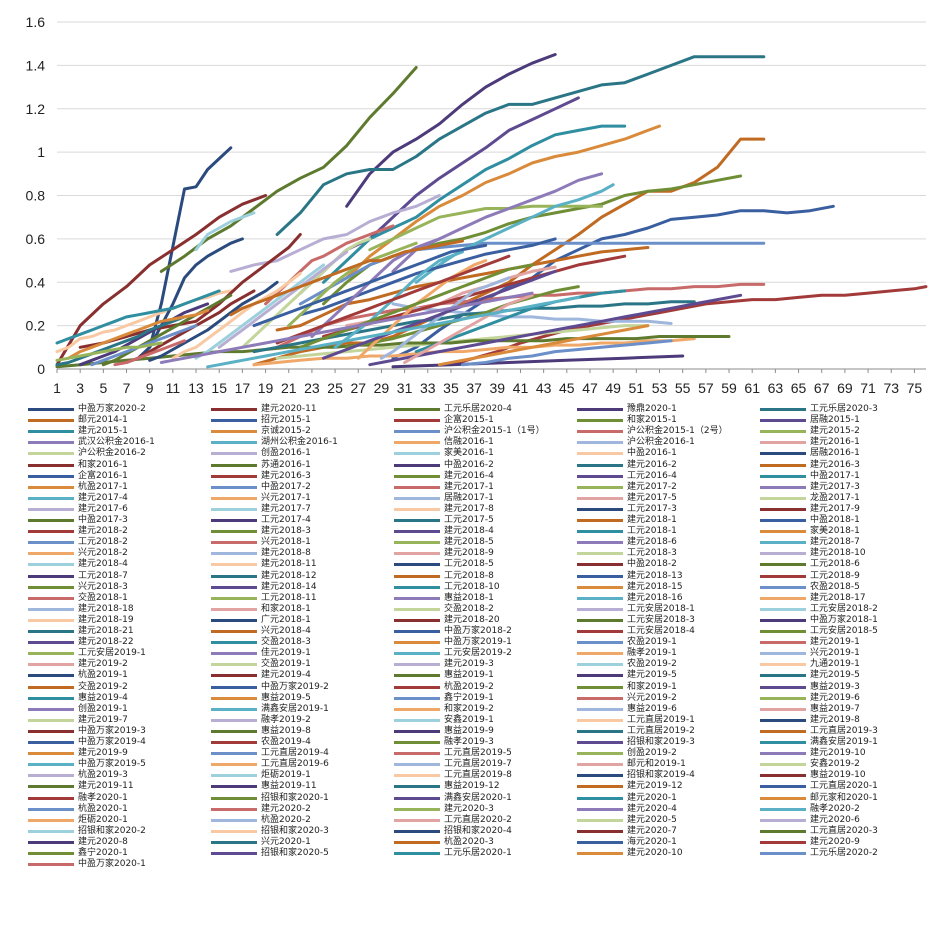 The width and height of the screenshot is (951, 935). Describe the element at coordinates (103, 753) in the screenshot. I see `legend-label: 建元2019-9` at that location.